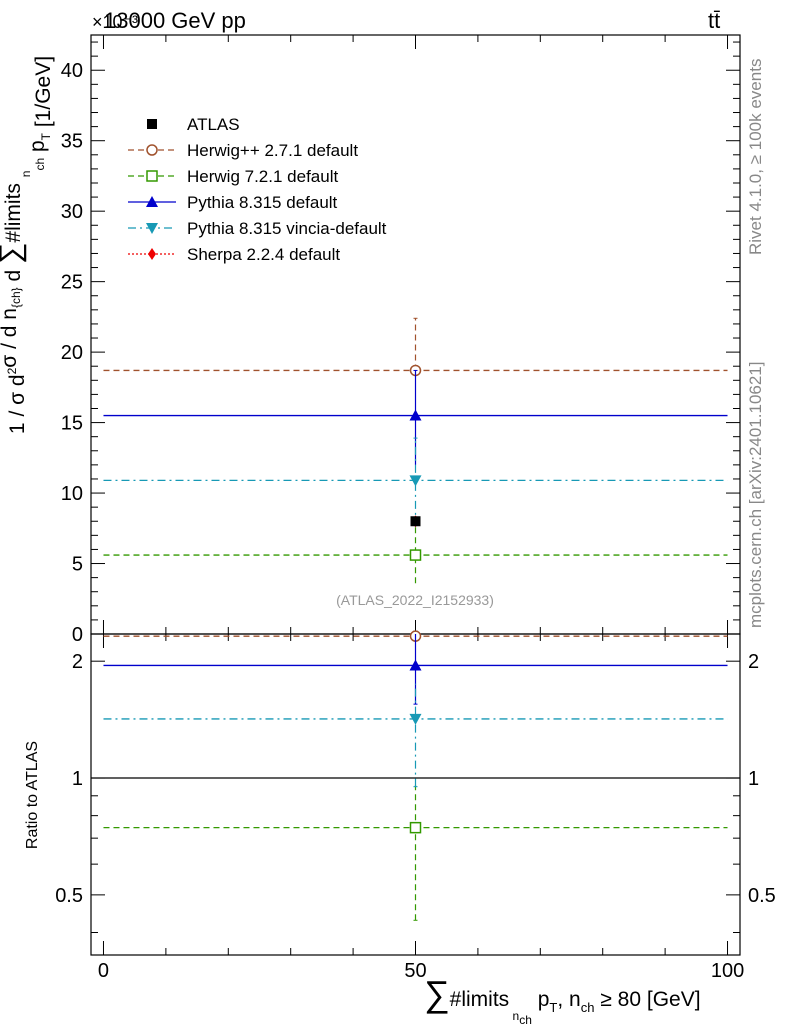 The image size is (786, 1024). I want to click on legend-marker-sherpa-2-2-4-default, so click(152, 254).